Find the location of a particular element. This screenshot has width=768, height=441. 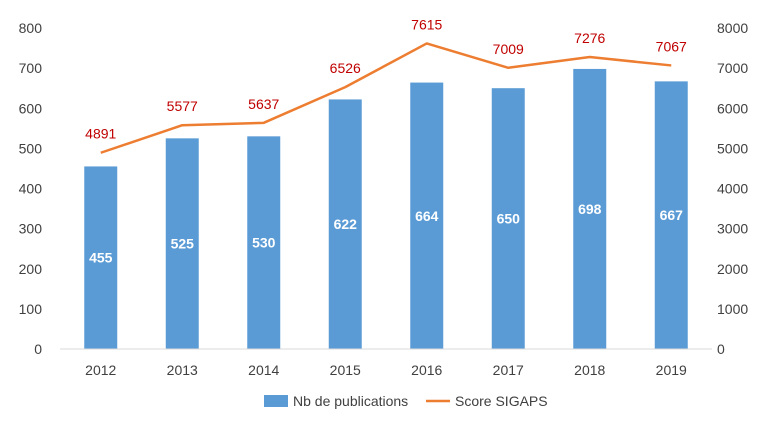

line-data-label: 6526 is located at coordinates (345, 68).